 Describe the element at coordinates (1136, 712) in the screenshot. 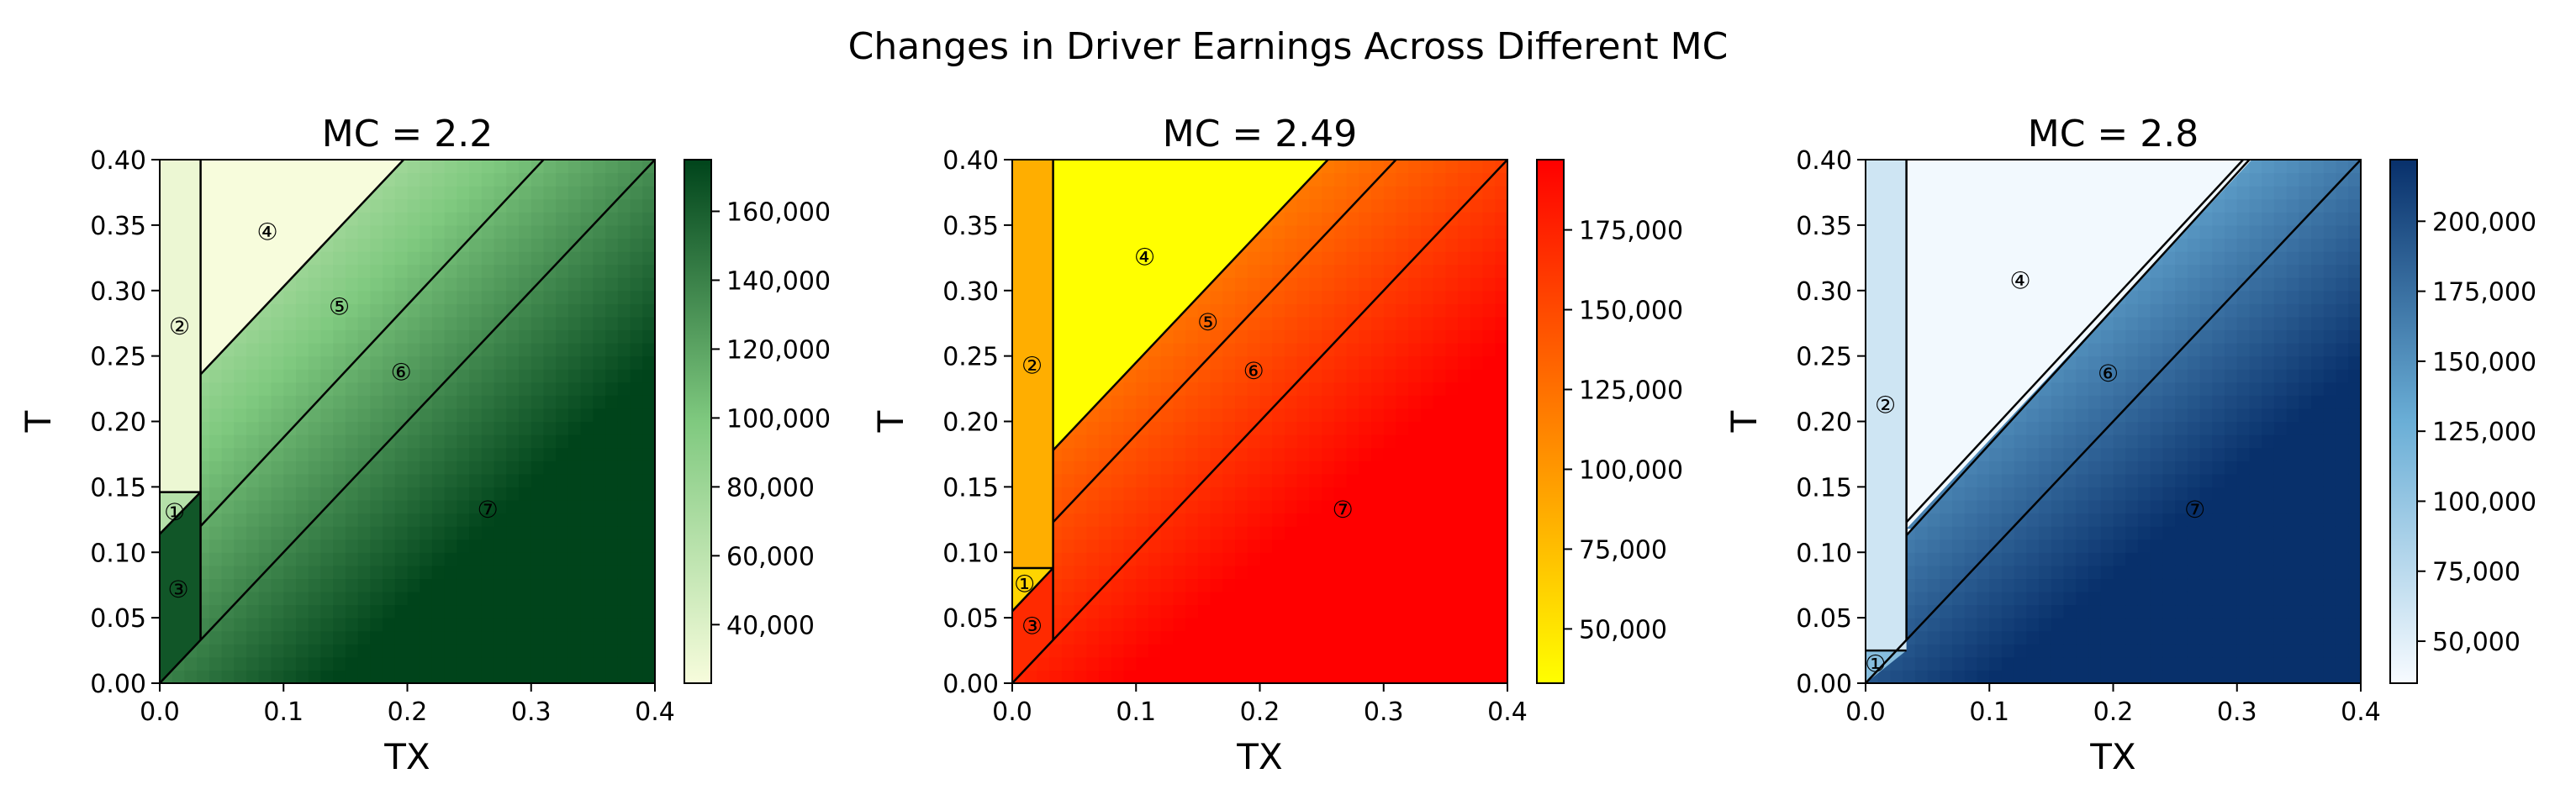

I see `x-tick-label: 0.1` at that location.